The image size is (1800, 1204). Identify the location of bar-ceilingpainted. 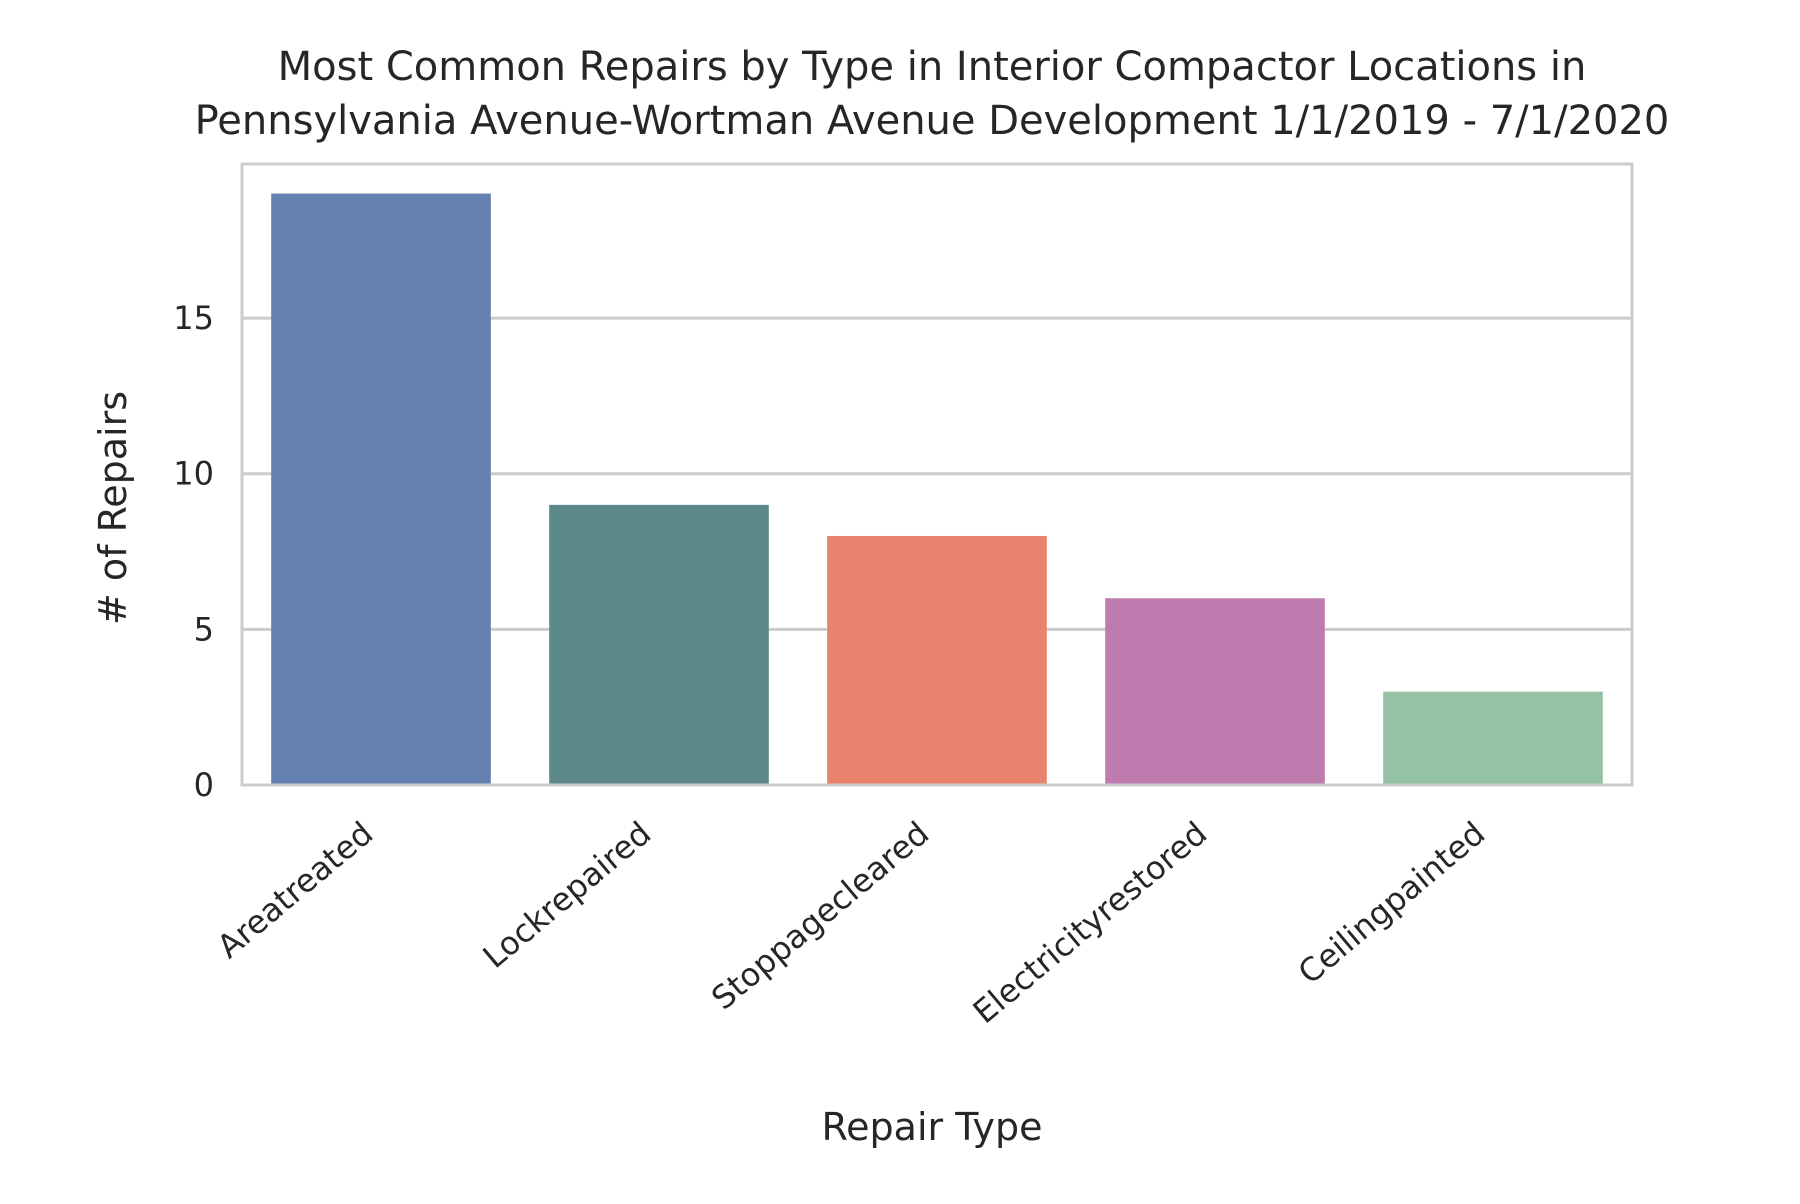
(1493, 738).